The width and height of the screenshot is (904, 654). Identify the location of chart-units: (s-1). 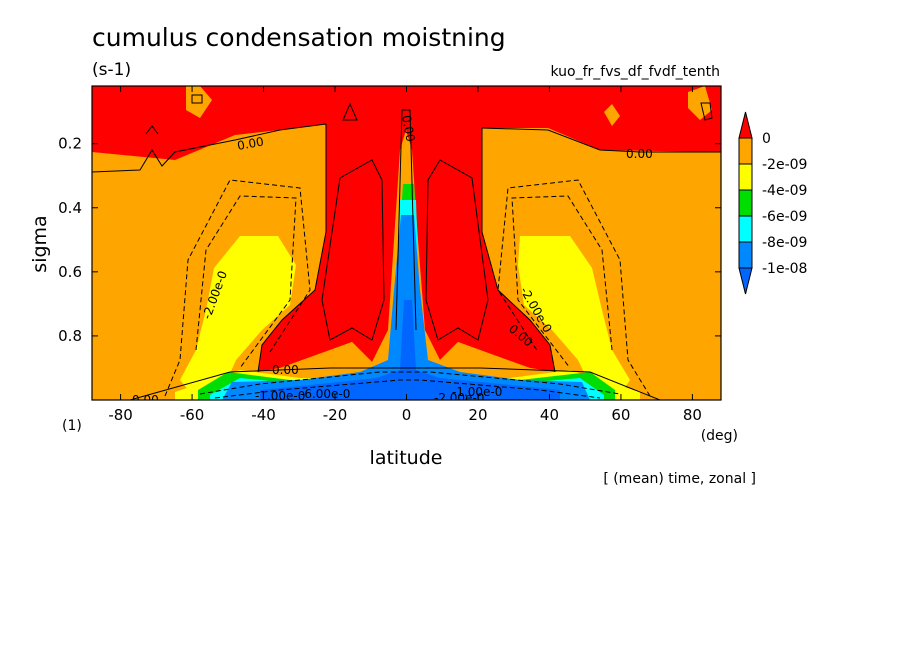
(111, 70).